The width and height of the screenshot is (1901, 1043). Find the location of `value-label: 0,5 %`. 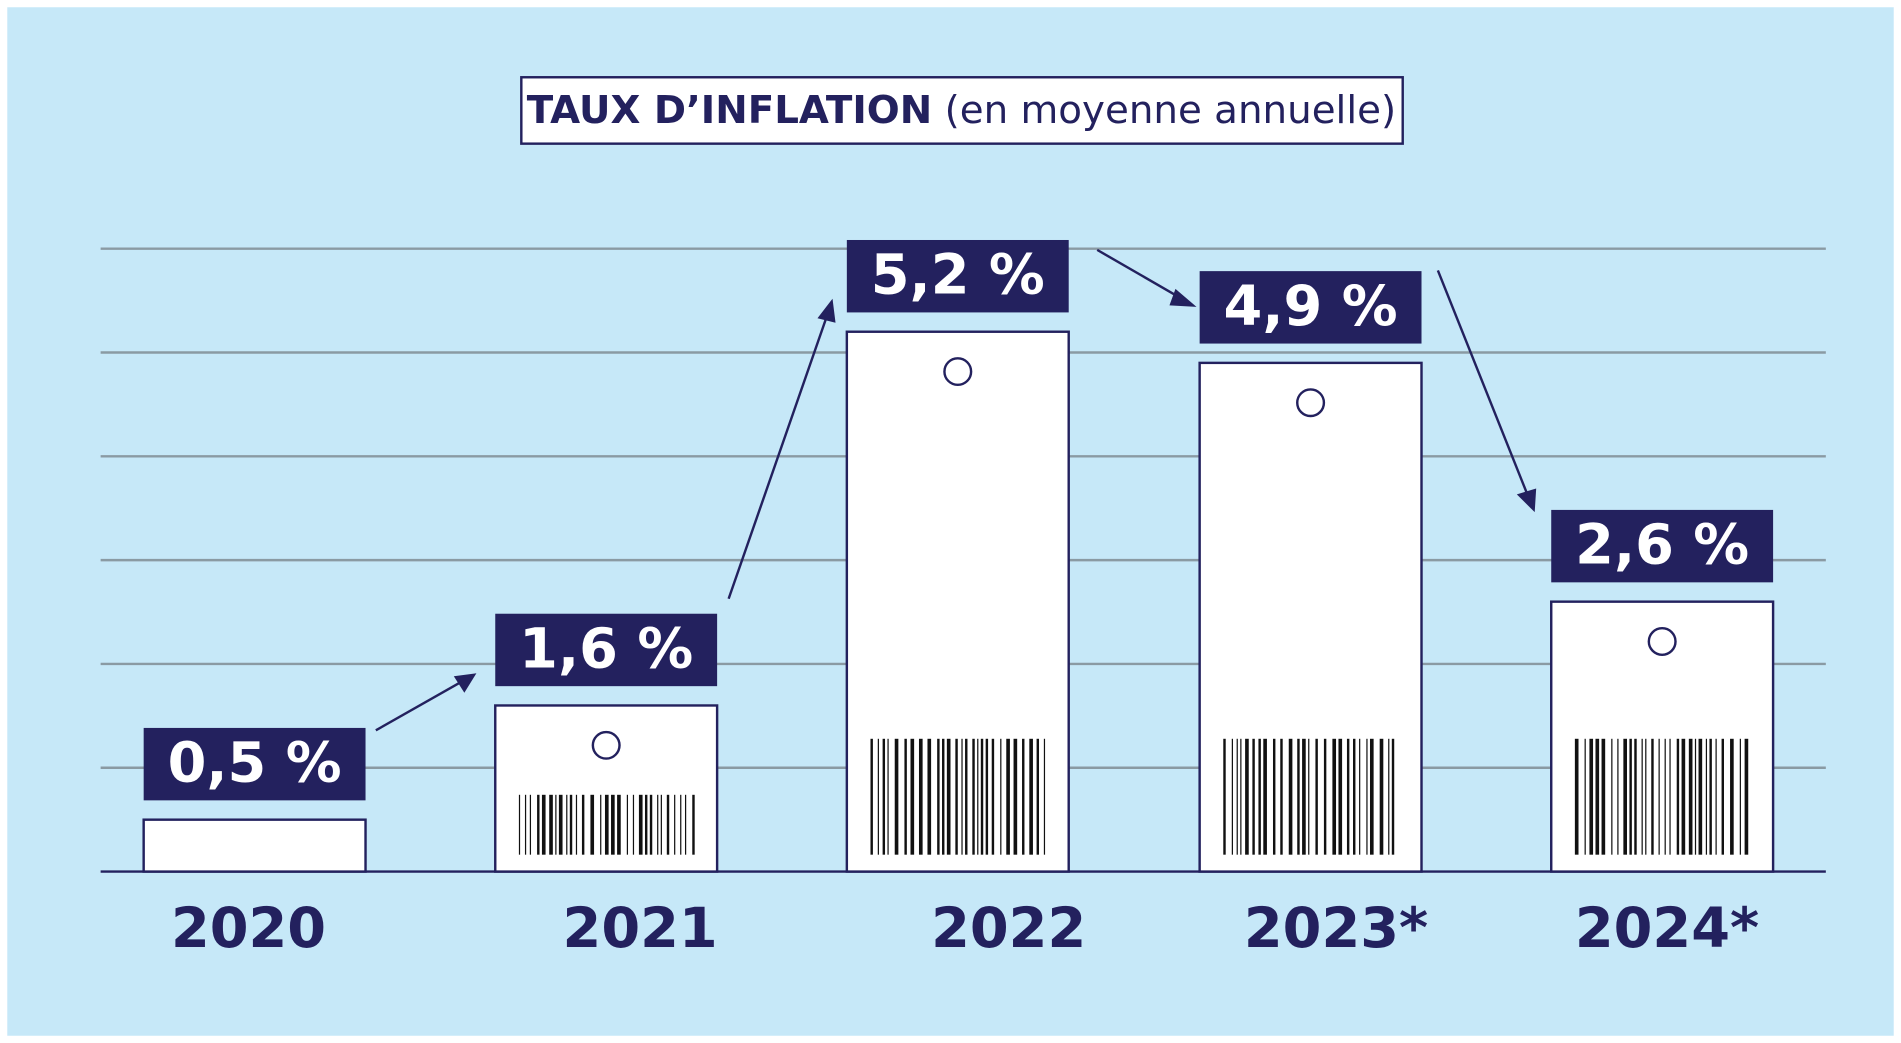

value-label: 0,5 % is located at coordinates (255, 763).